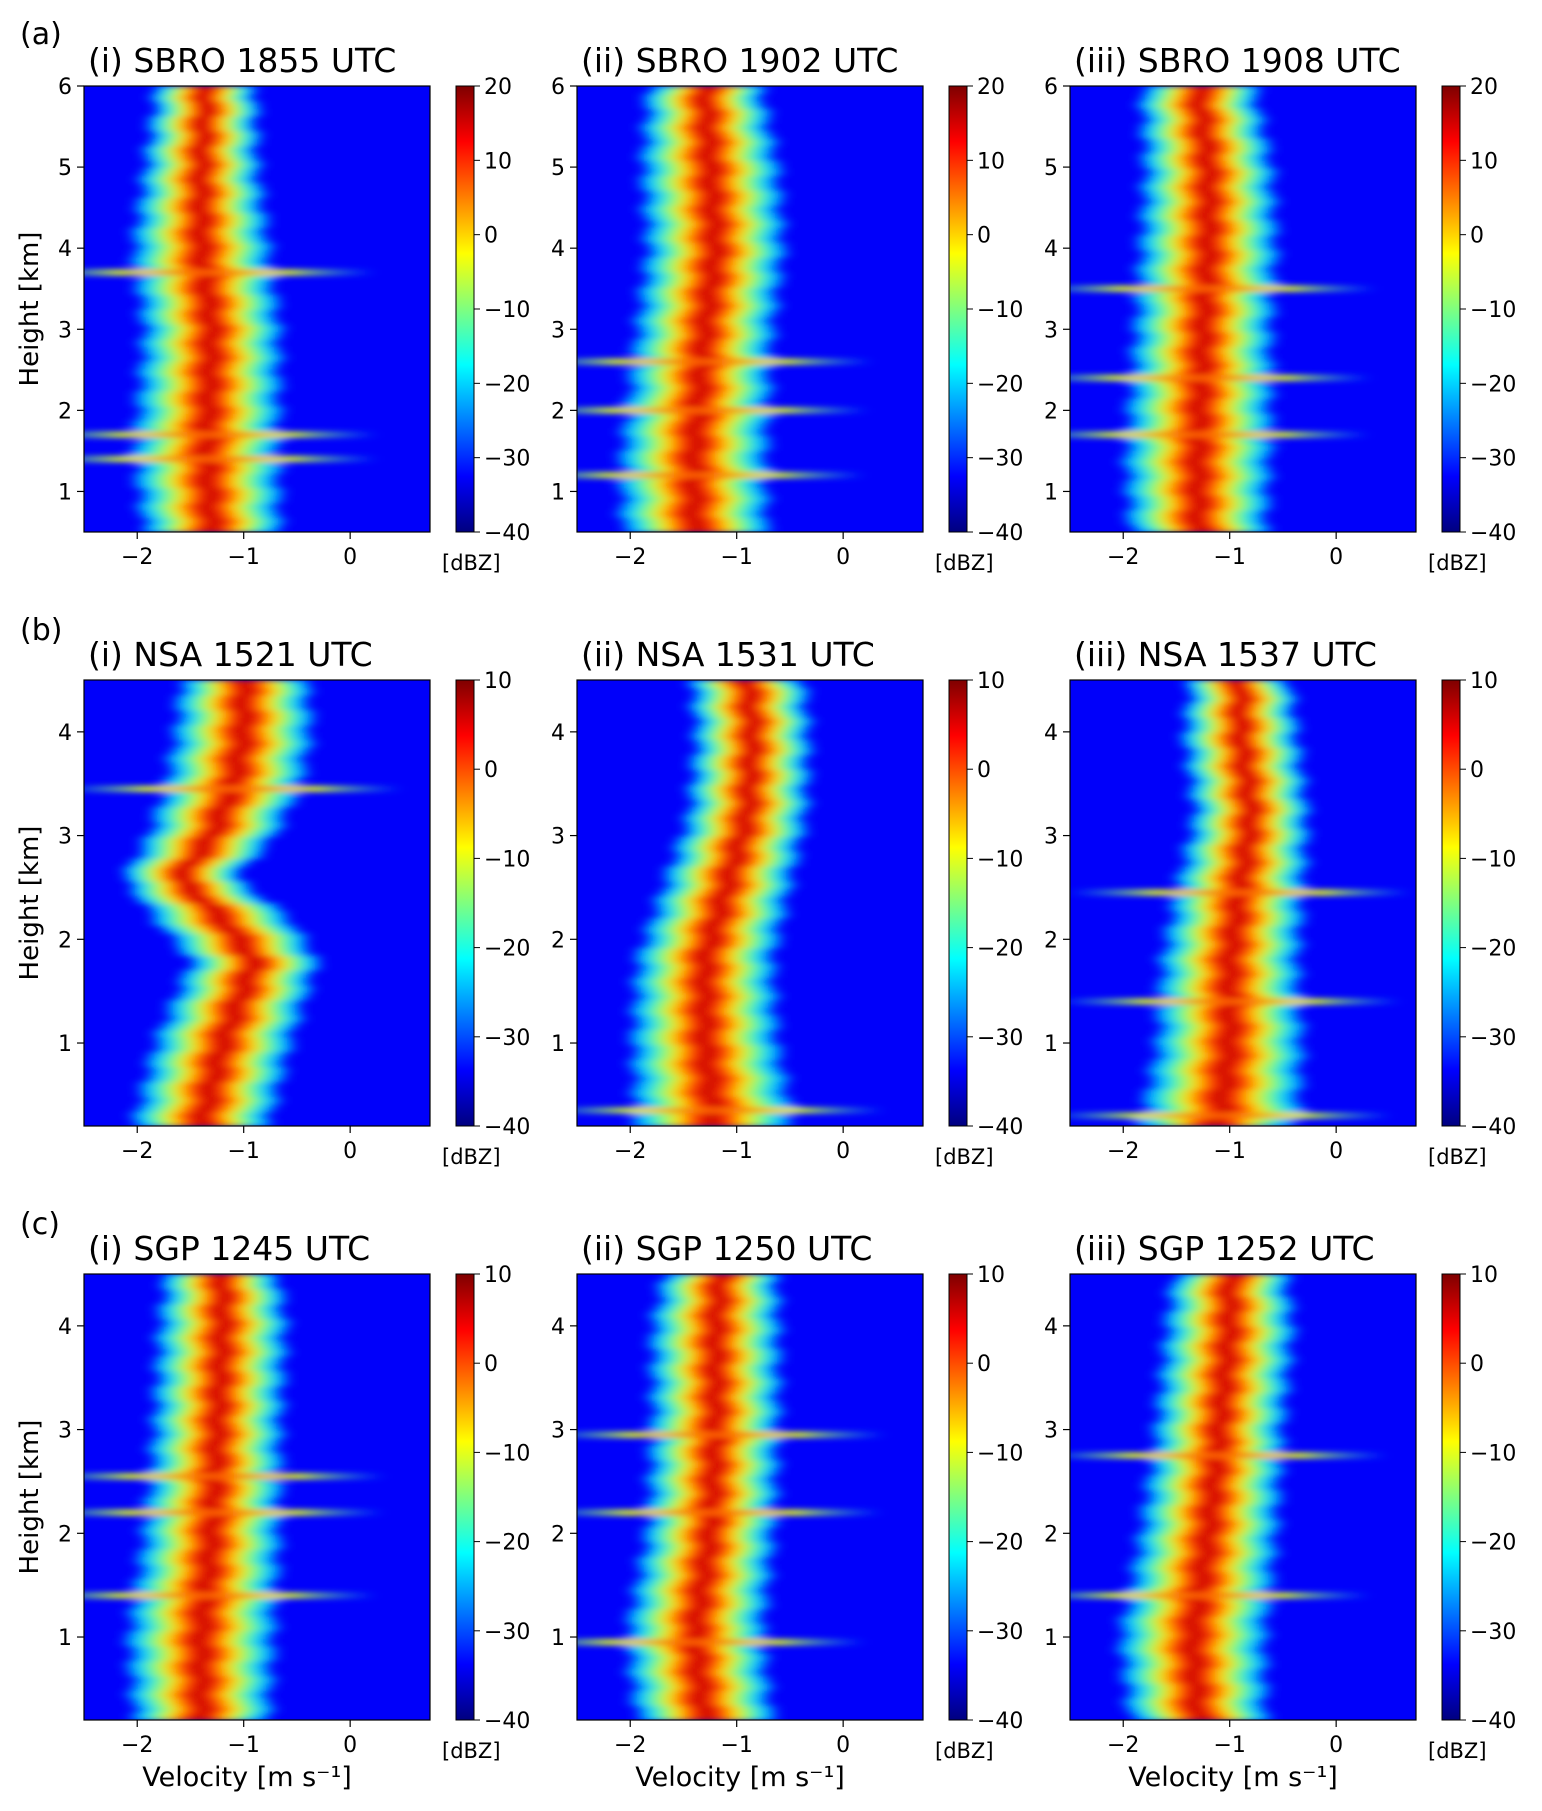  What do you see at coordinates (1243, 1497) in the screenshot?
I see `plot-frame` at bounding box center [1243, 1497].